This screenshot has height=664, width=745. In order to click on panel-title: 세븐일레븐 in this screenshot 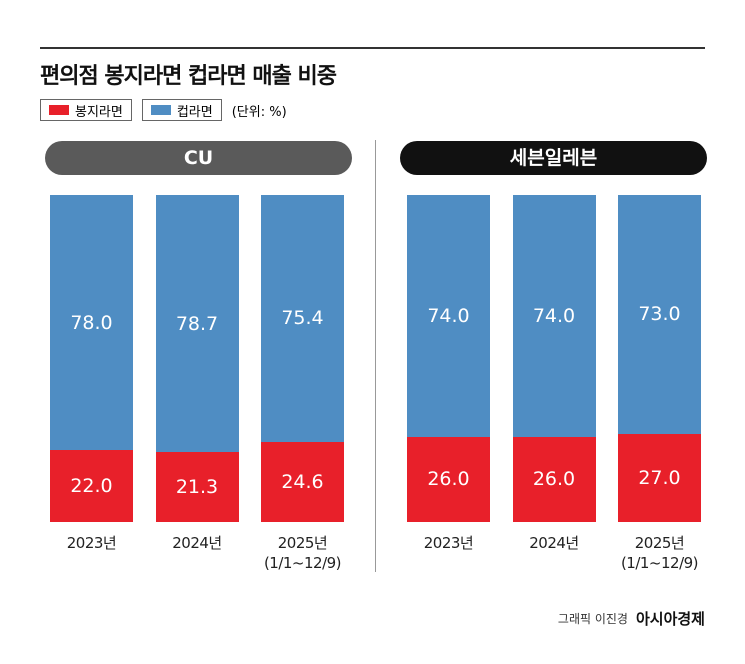, I will do `click(553, 158)`.